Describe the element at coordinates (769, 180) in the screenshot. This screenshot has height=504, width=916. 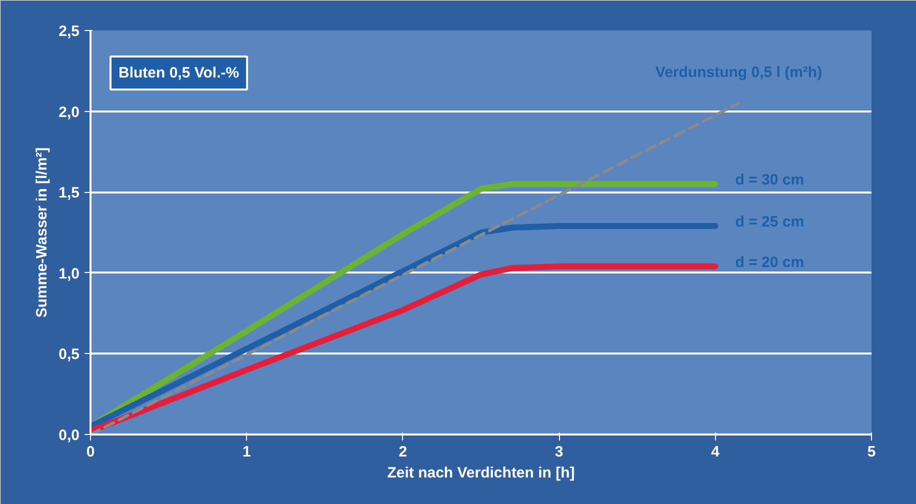
I see `series-label: d = 30 cm` at that location.